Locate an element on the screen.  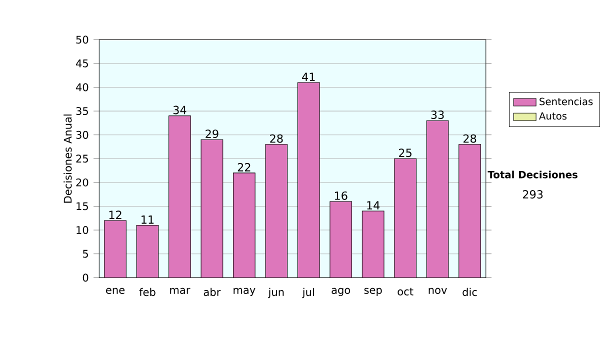
x-tick-label: ene is located at coordinates (115, 291).